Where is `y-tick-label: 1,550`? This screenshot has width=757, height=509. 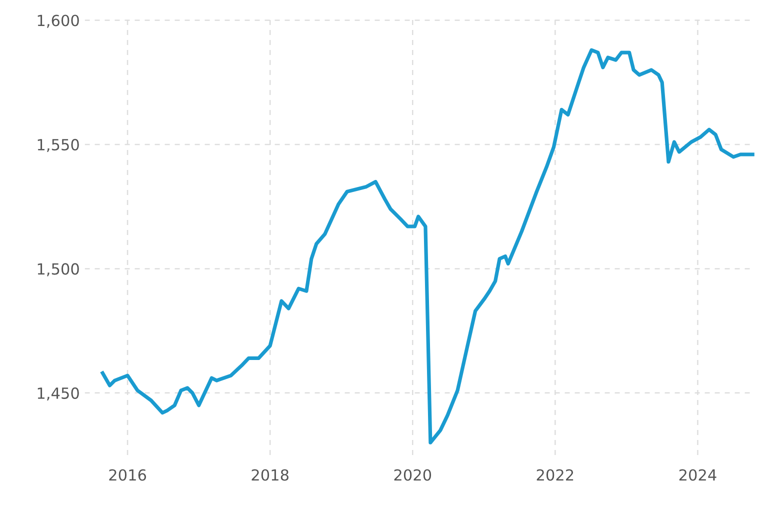
y-tick-label: 1,550 is located at coordinates (58, 145).